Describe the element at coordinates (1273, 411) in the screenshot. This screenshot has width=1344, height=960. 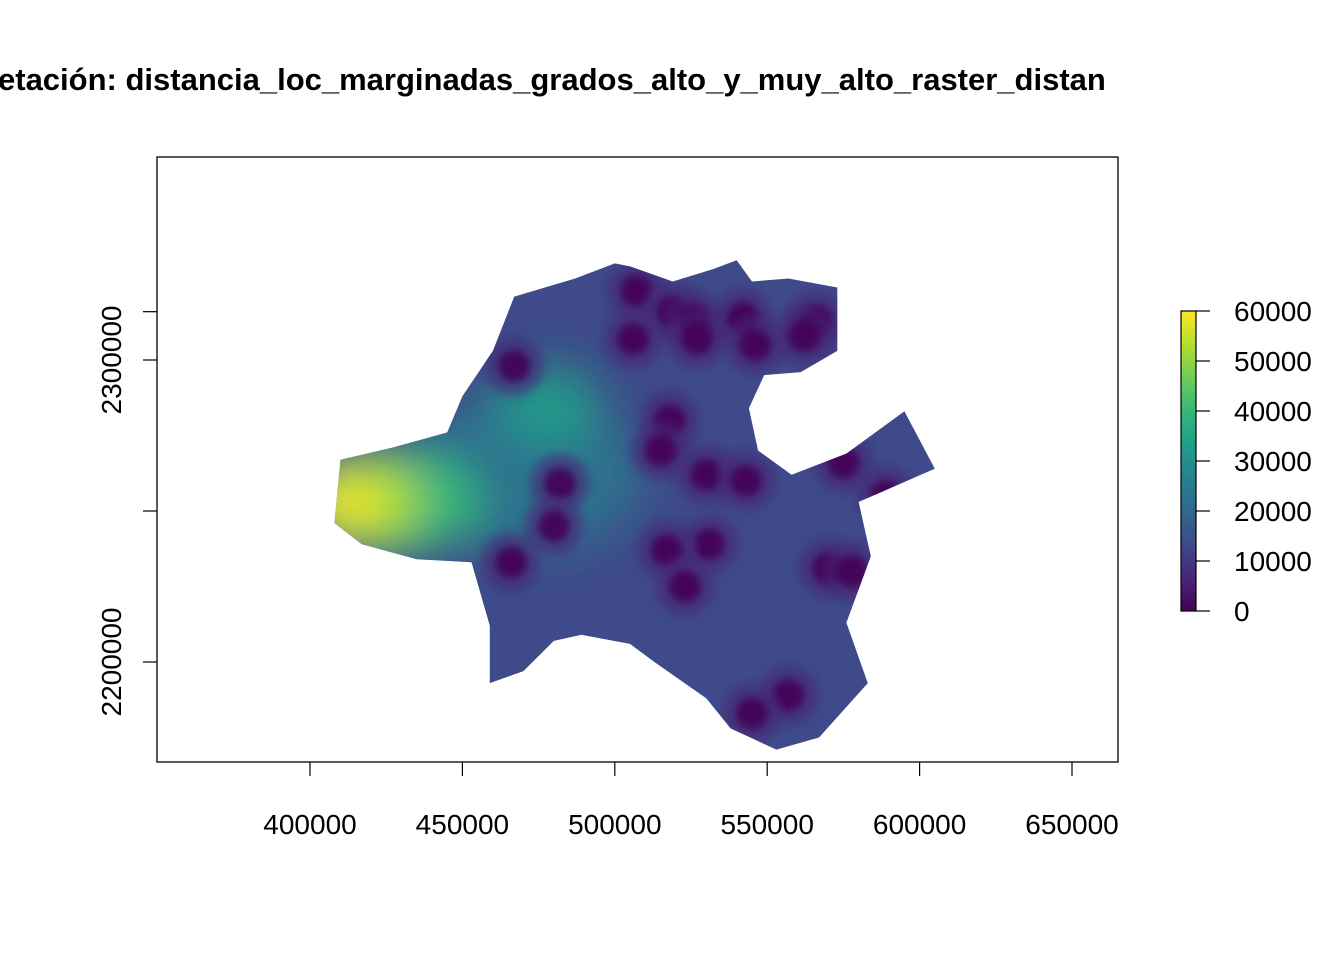
I see `legend-tick-label: 40000` at that location.